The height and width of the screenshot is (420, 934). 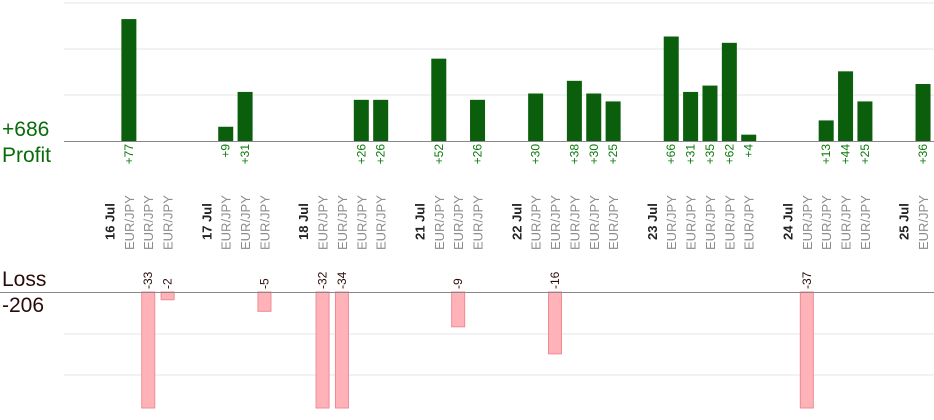 I want to click on profit-value-label: +52, so click(x=439, y=154).